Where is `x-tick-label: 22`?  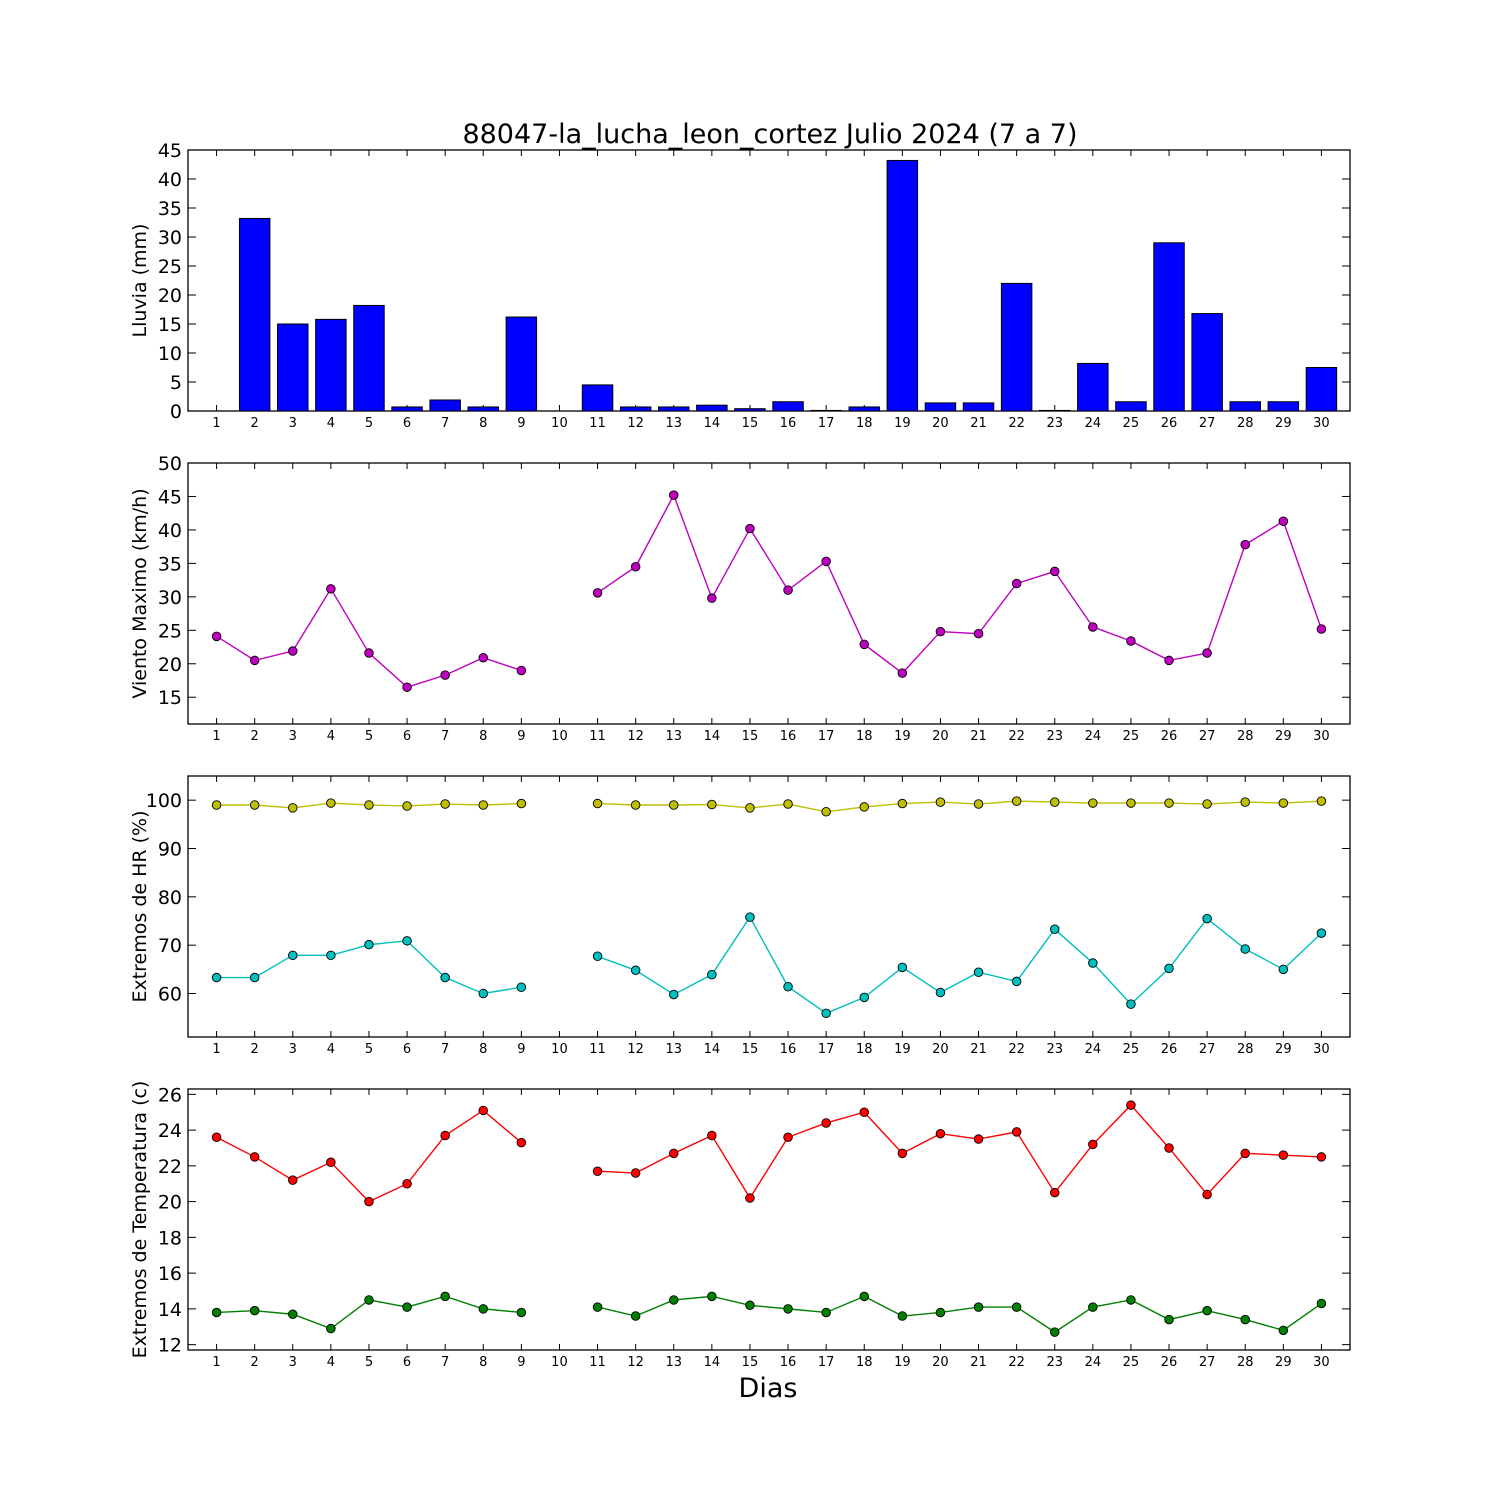
x-tick-label: 22 is located at coordinates (1016, 736).